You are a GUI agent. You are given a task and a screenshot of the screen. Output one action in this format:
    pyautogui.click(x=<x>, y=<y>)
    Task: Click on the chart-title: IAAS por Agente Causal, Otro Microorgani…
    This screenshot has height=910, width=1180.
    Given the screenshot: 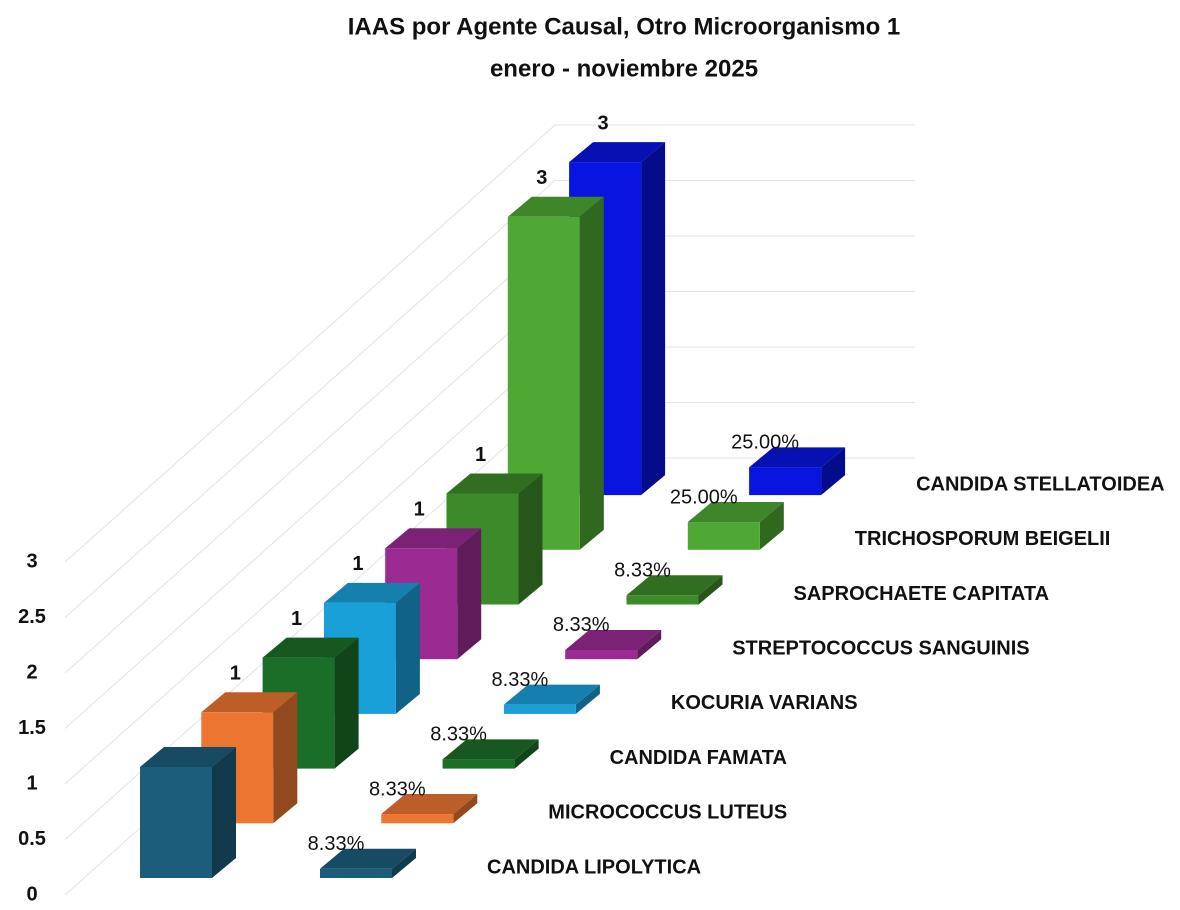 What is the action you would take?
    pyautogui.click(x=624, y=26)
    